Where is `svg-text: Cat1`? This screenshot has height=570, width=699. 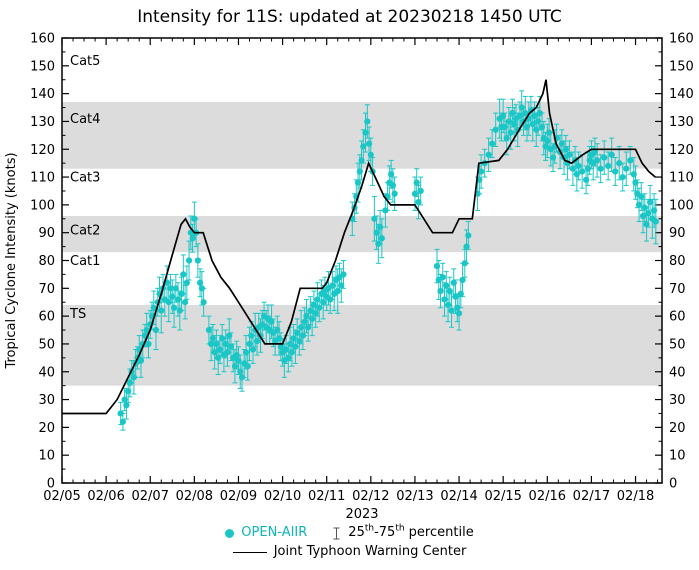 svg-text: Cat1 is located at coordinates (85, 261).